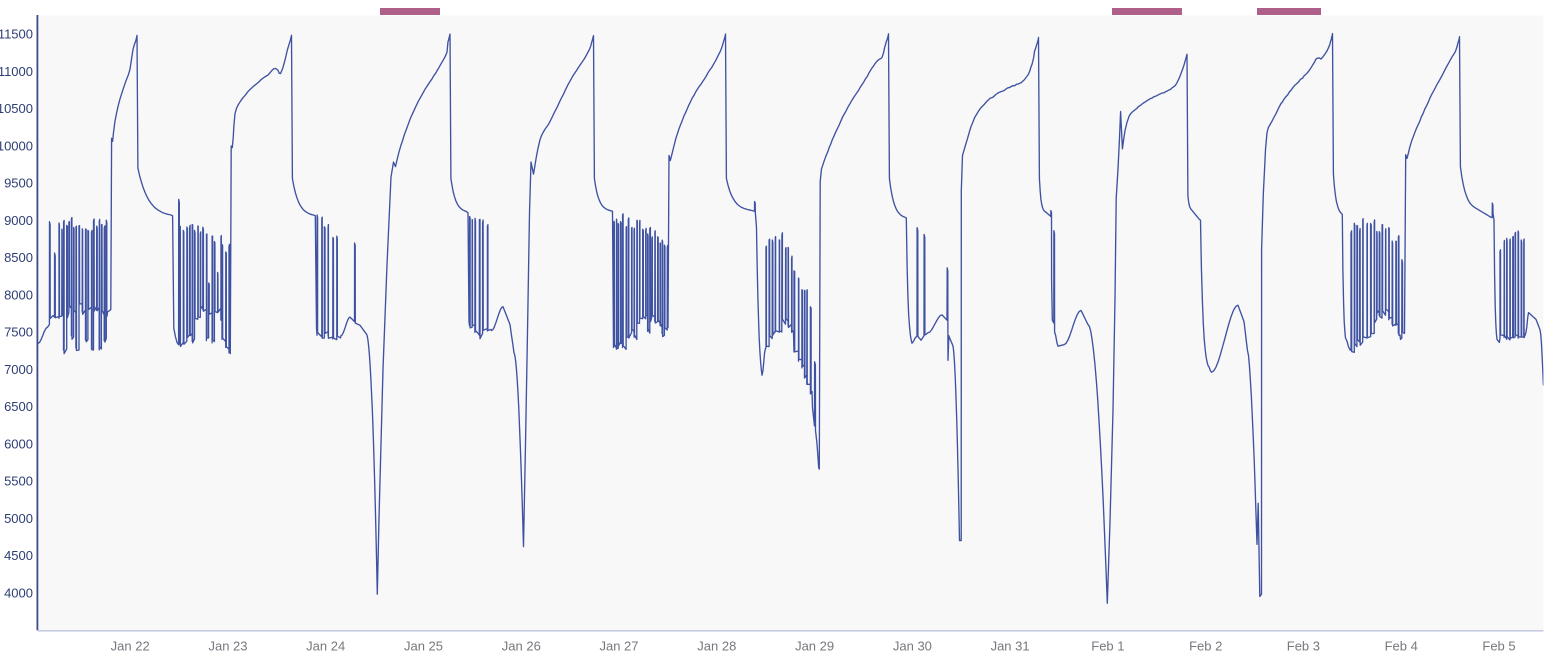 The height and width of the screenshot is (660, 1555). What do you see at coordinates (227, 646) in the screenshot?
I see `svg-text: Jan 23` at bounding box center [227, 646].